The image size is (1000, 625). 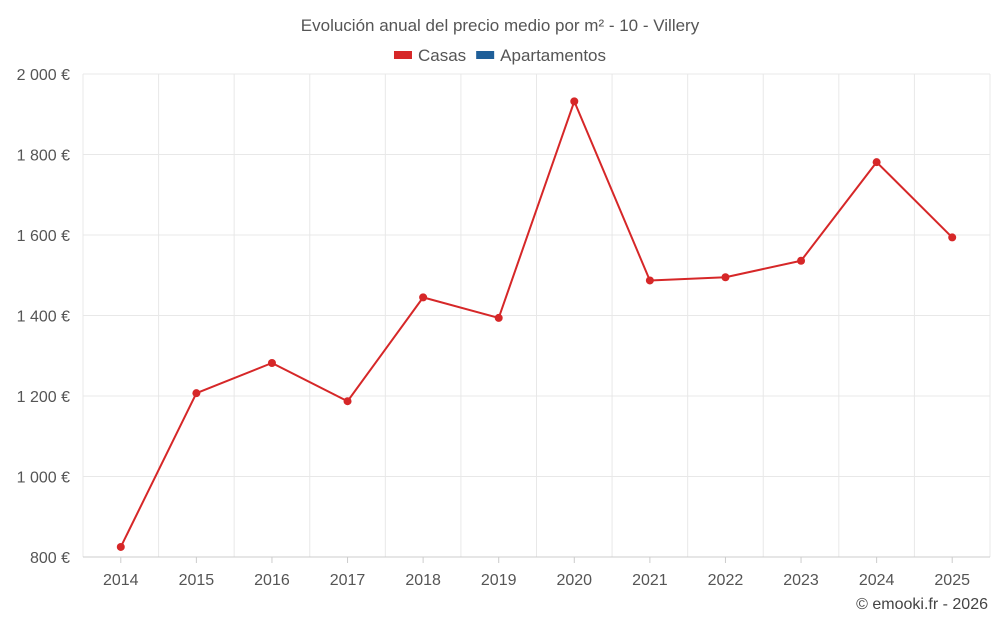 I want to click on legend: Casas Apartamentos, so click(x=499, y=55).